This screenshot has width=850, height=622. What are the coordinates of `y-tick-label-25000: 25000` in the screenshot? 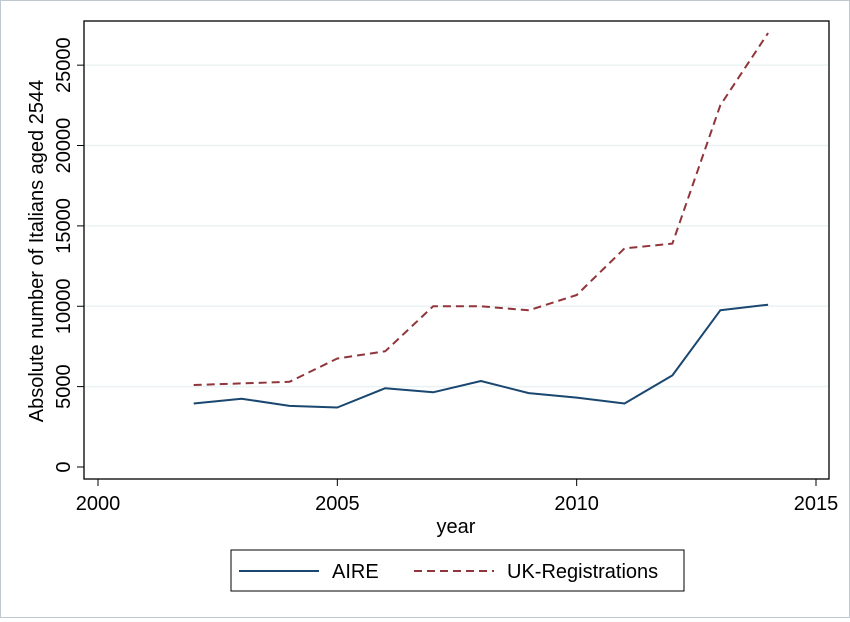 It's located at (64, 65).